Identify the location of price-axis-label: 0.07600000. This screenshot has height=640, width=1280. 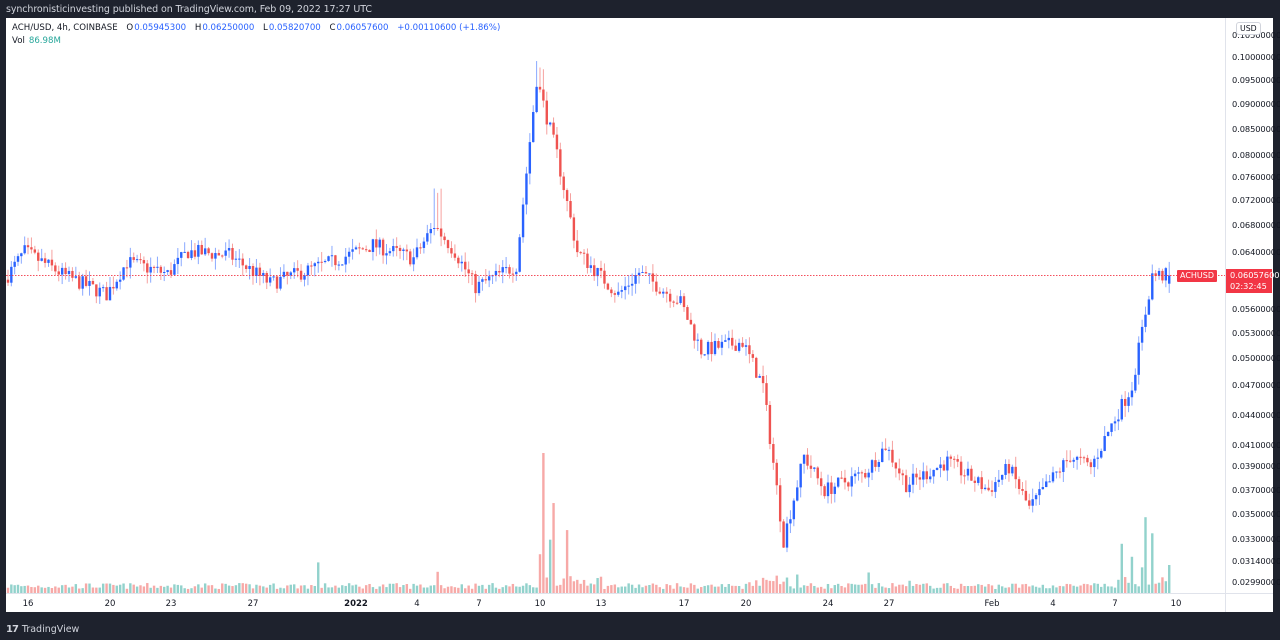
(1256, 177).